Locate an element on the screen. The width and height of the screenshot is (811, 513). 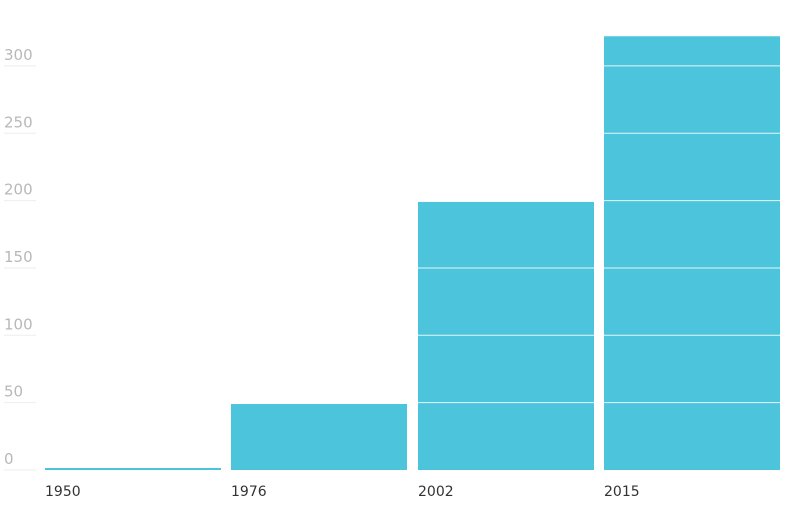
y-tick-label: 150 is located at coordinates (18, 257).